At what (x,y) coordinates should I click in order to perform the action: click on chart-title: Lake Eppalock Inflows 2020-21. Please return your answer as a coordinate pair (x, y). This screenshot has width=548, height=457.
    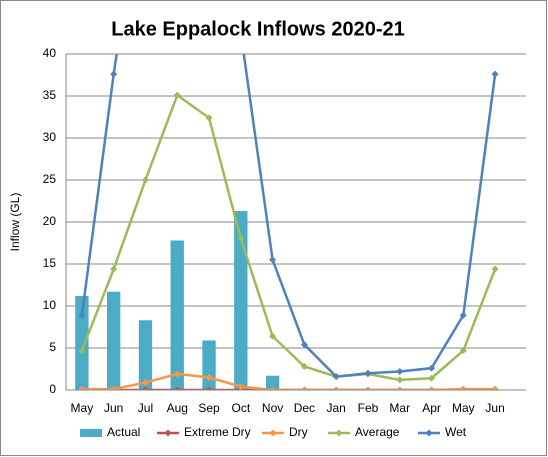
    Looking at the image, I should click on (257, 29).